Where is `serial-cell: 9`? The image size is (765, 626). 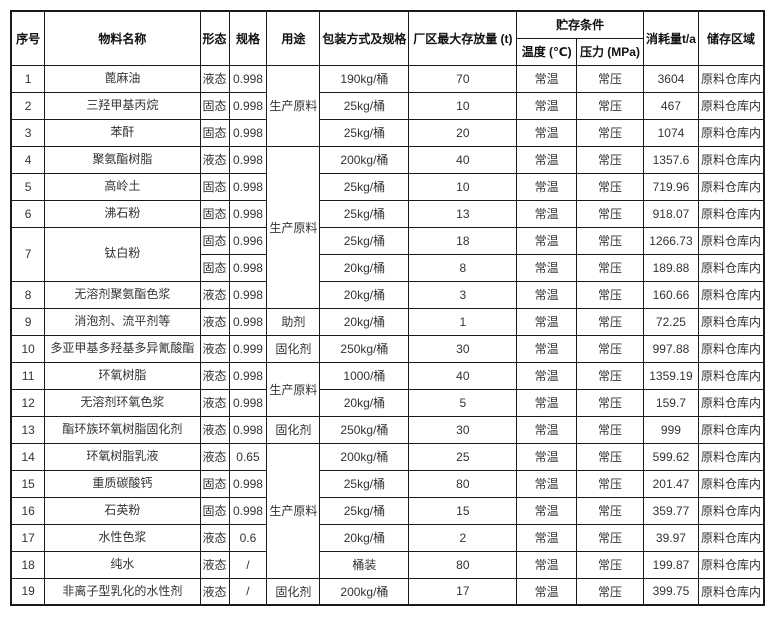 serial-cell: 9 is located at coordinates (28, 321).